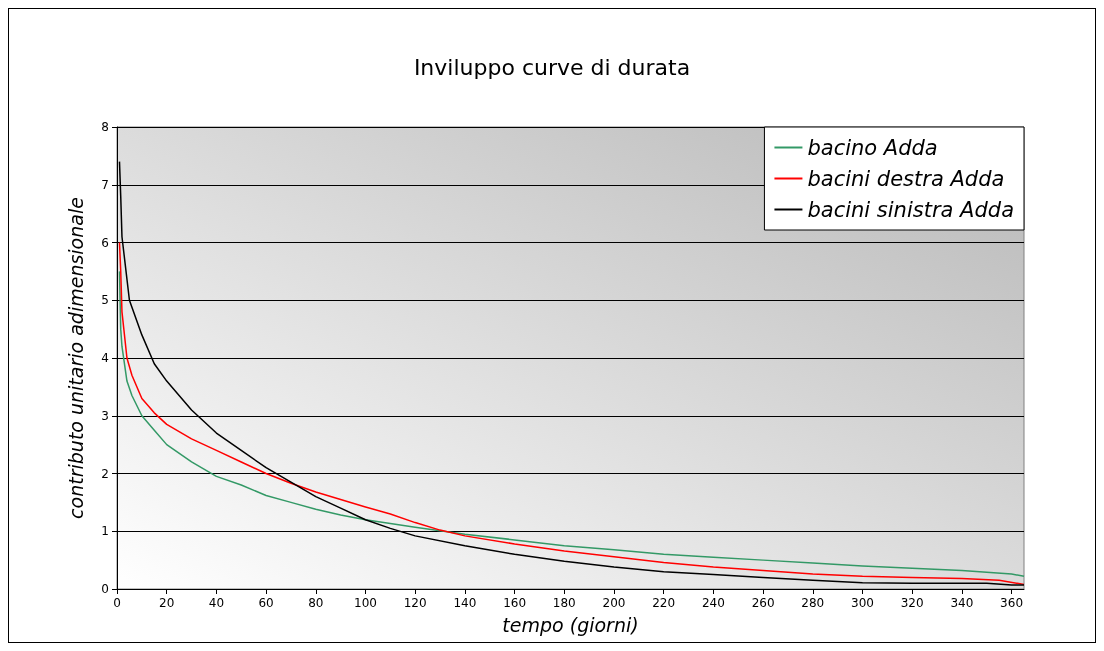  I want to click on x-tick-label: 280, so click(813, 603).